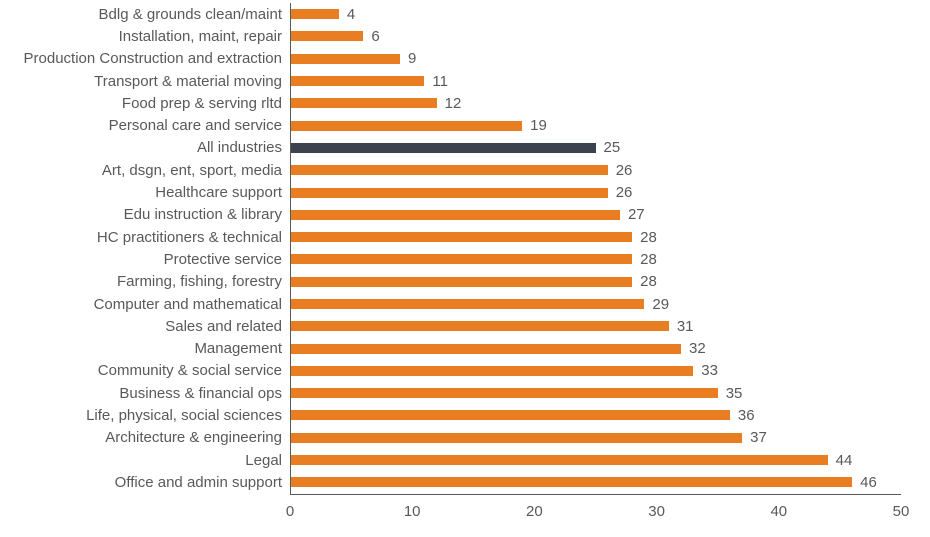  I want to click on bar-track: 6, so click(595, 36).